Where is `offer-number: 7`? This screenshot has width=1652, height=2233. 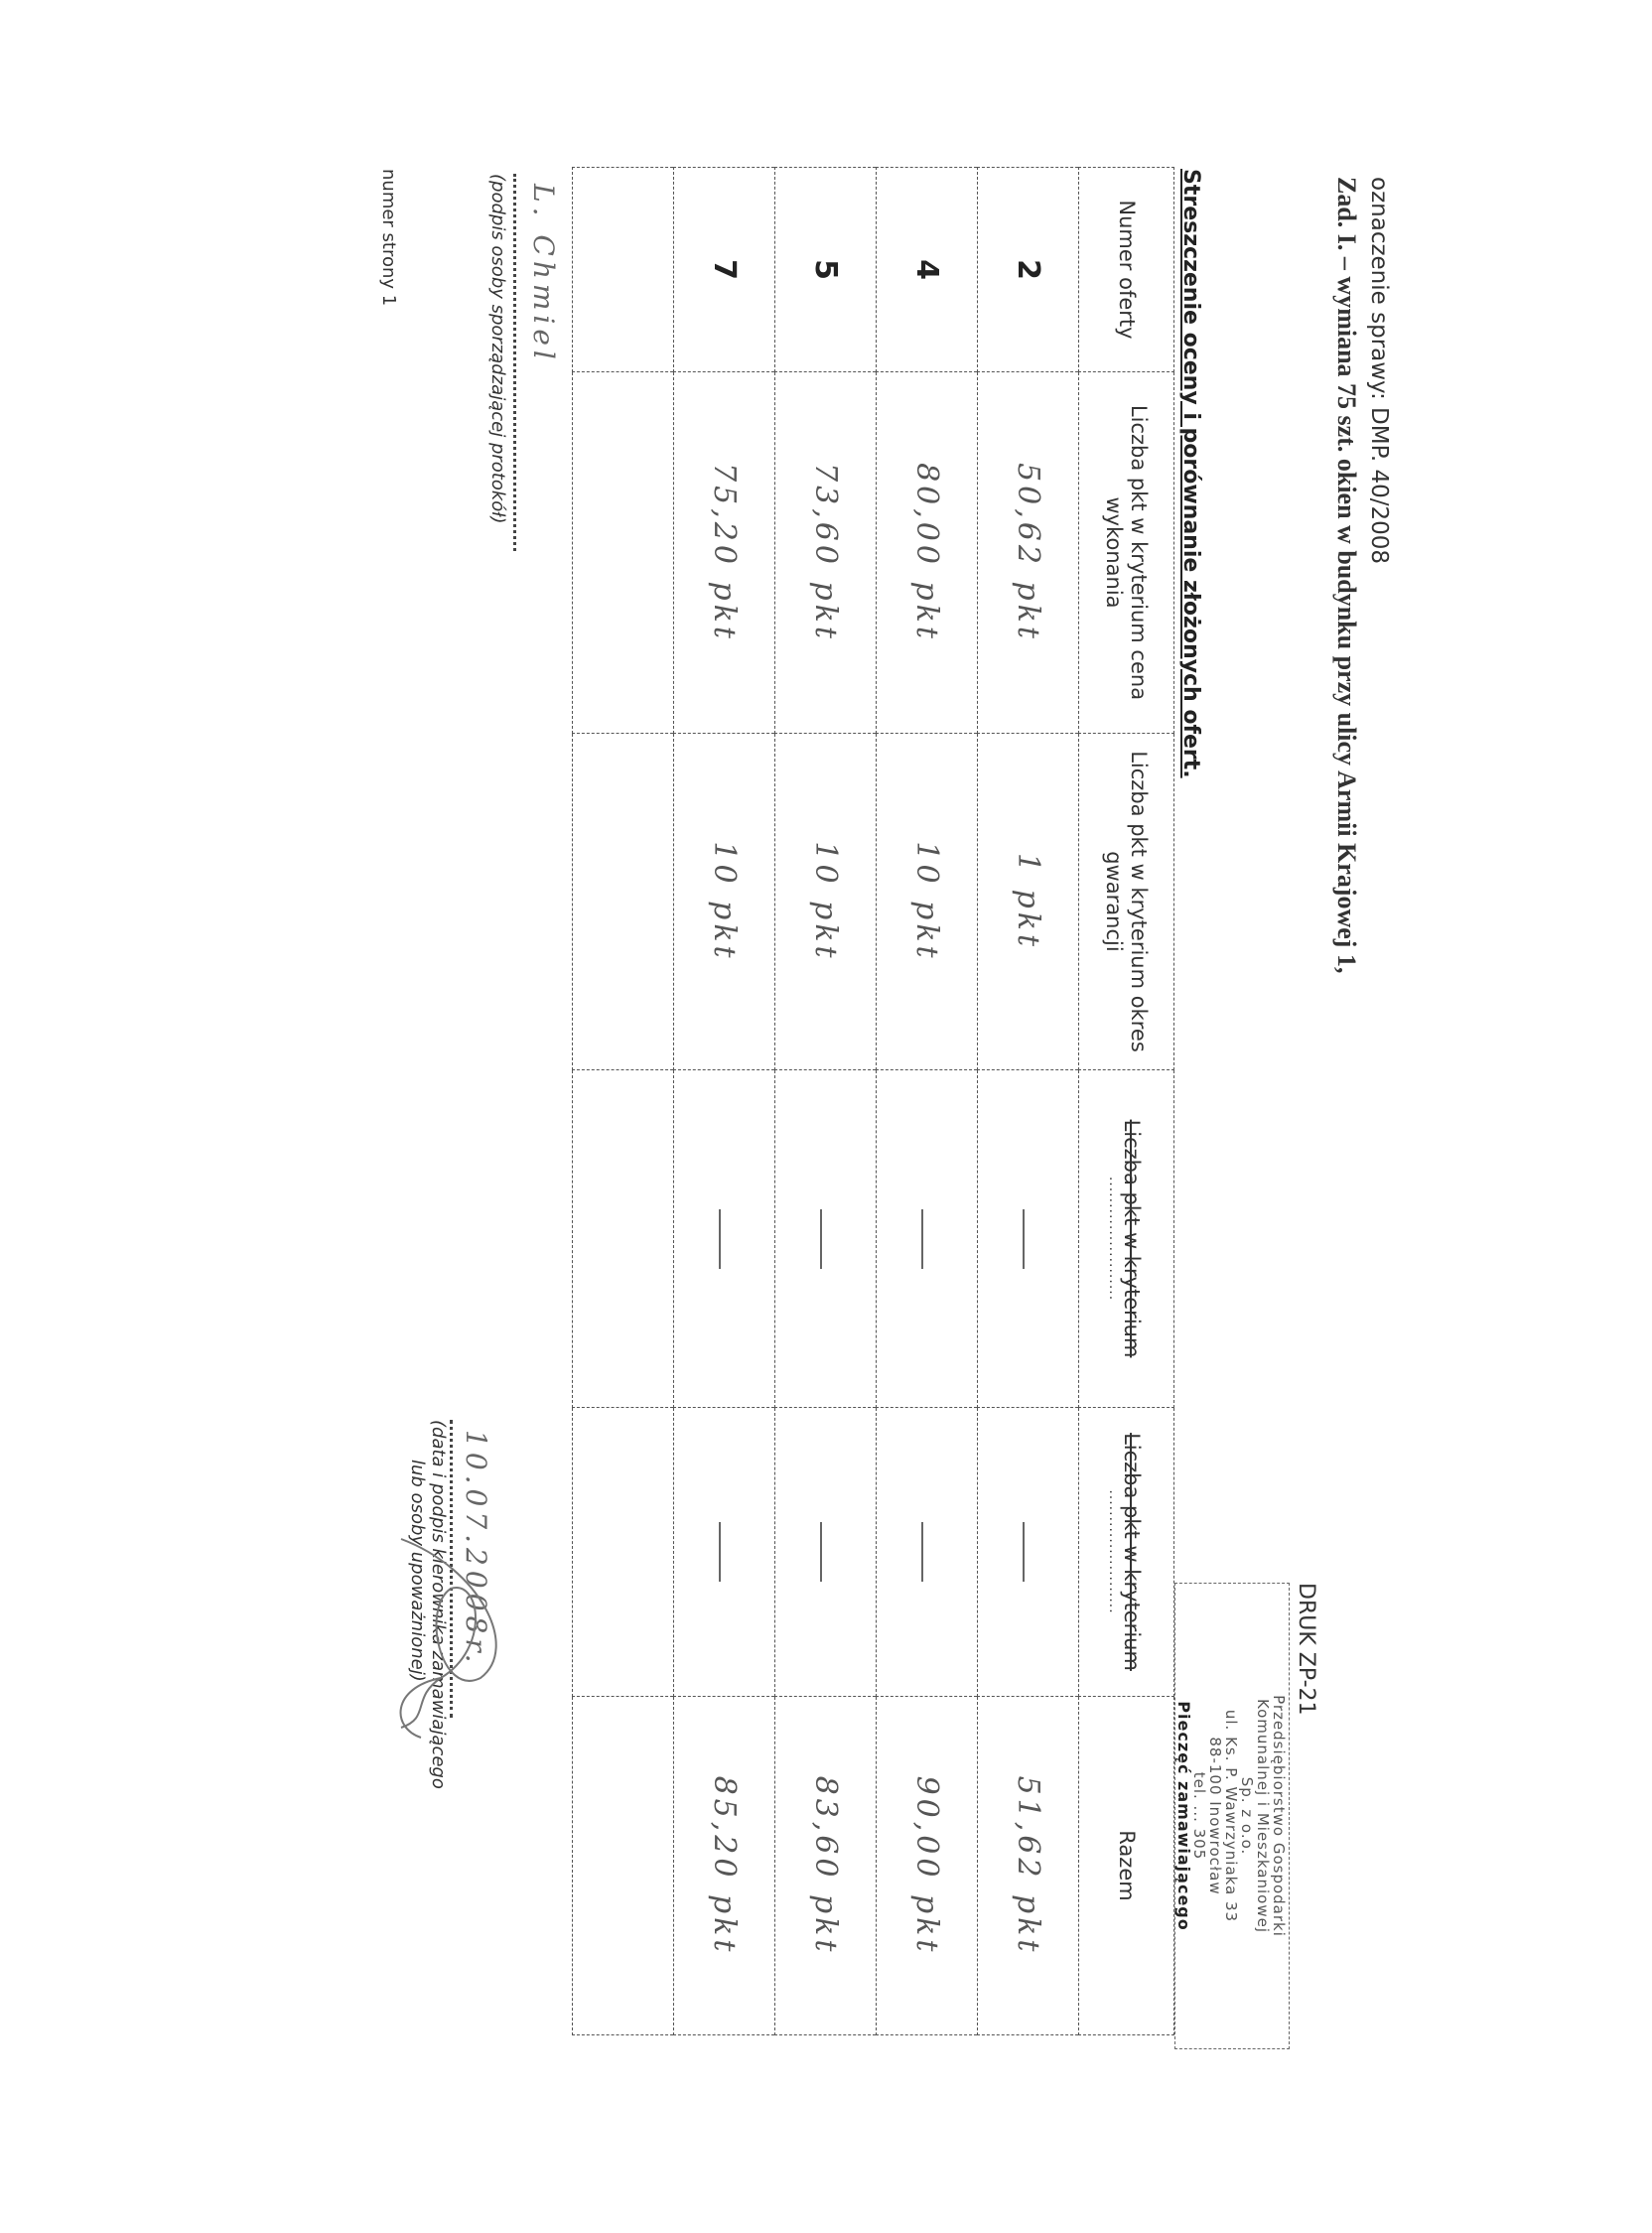
offer-number: 7 is located at coordinates (724, 269).